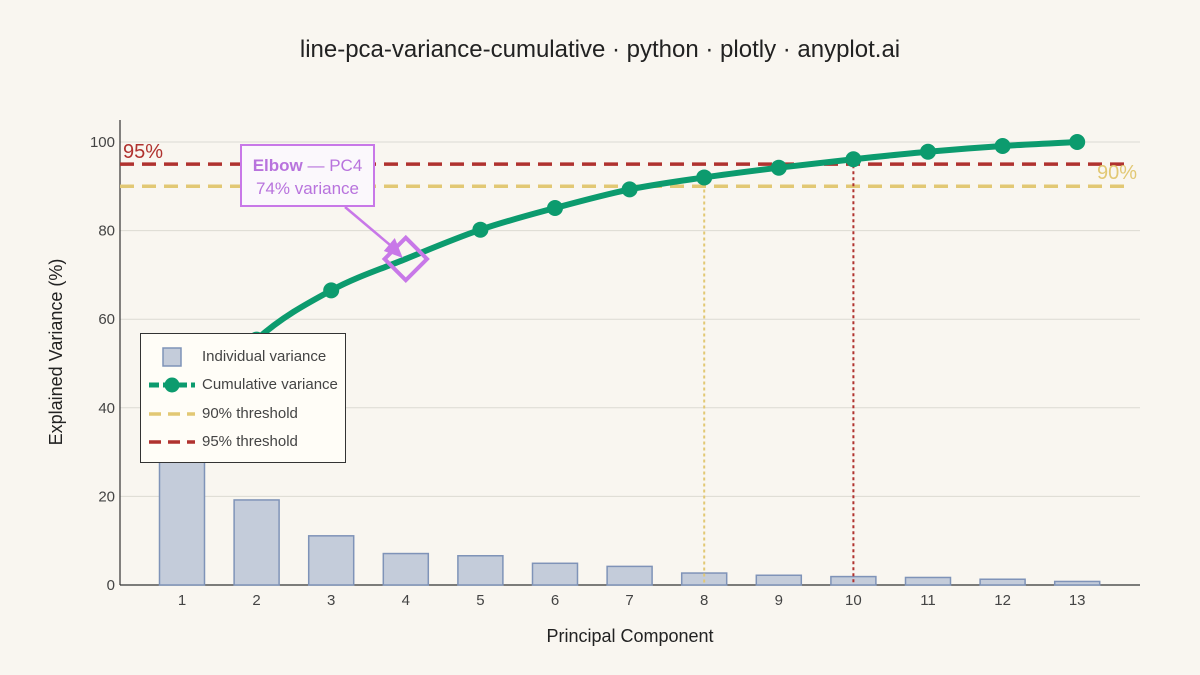  Describe the element at coordinates (406, 600) in the screenshot. I see `x-tick-label: 4` at that location.